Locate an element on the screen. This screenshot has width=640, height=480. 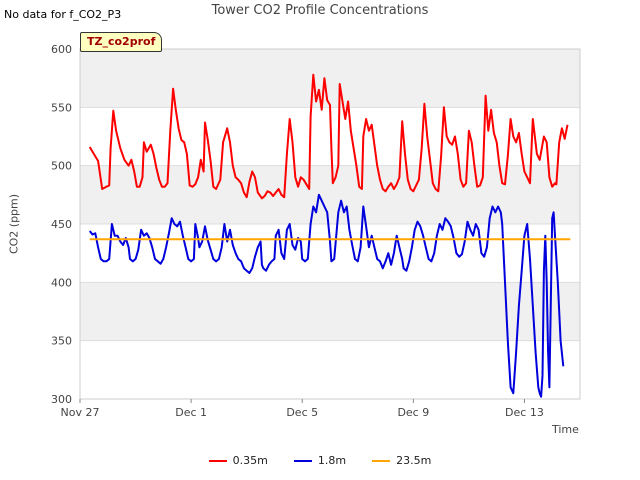
y-tick-label: 600 is located at coordinates (61, 49).